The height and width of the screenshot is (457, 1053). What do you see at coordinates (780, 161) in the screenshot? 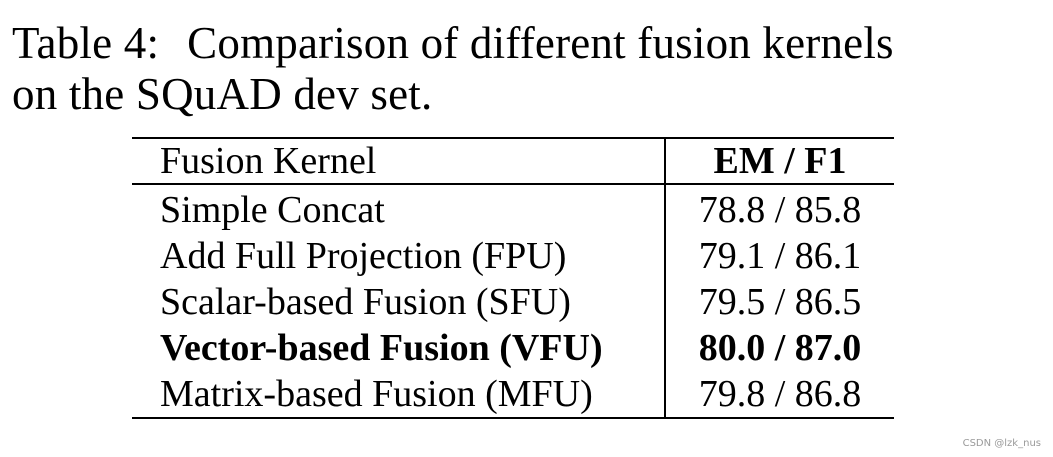
I see `header-em-f1: EM / F1` at bounding box center [780, 161].